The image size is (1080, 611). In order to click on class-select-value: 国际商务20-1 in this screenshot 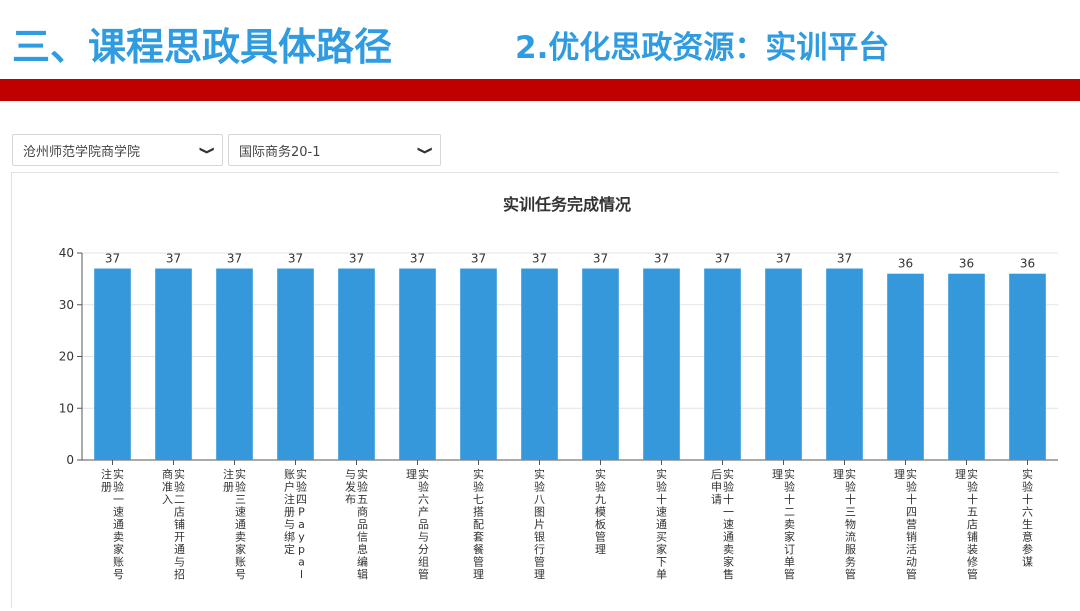, I will do `click(280, 152)`.